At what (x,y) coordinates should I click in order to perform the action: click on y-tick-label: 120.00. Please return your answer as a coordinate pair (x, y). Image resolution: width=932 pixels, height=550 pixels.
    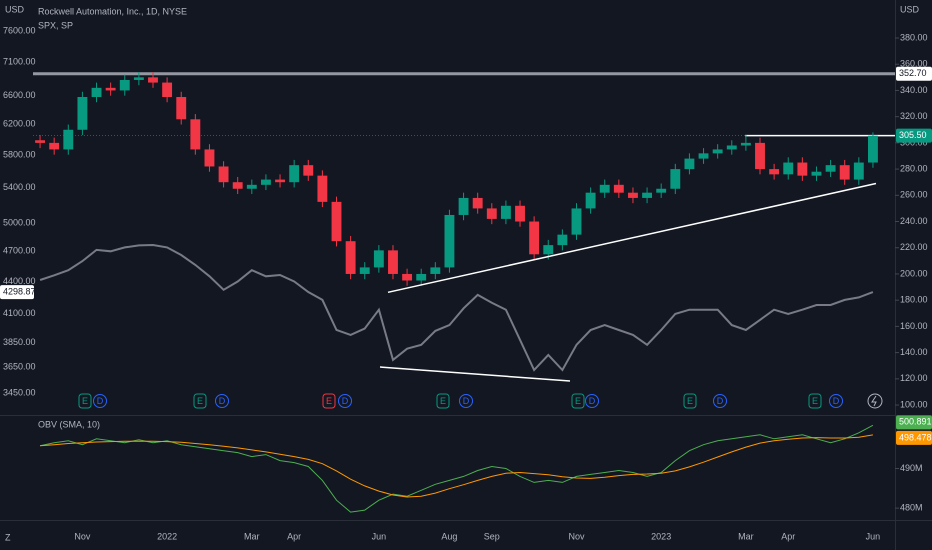
    Looking at the image, I should click on (914, 378).